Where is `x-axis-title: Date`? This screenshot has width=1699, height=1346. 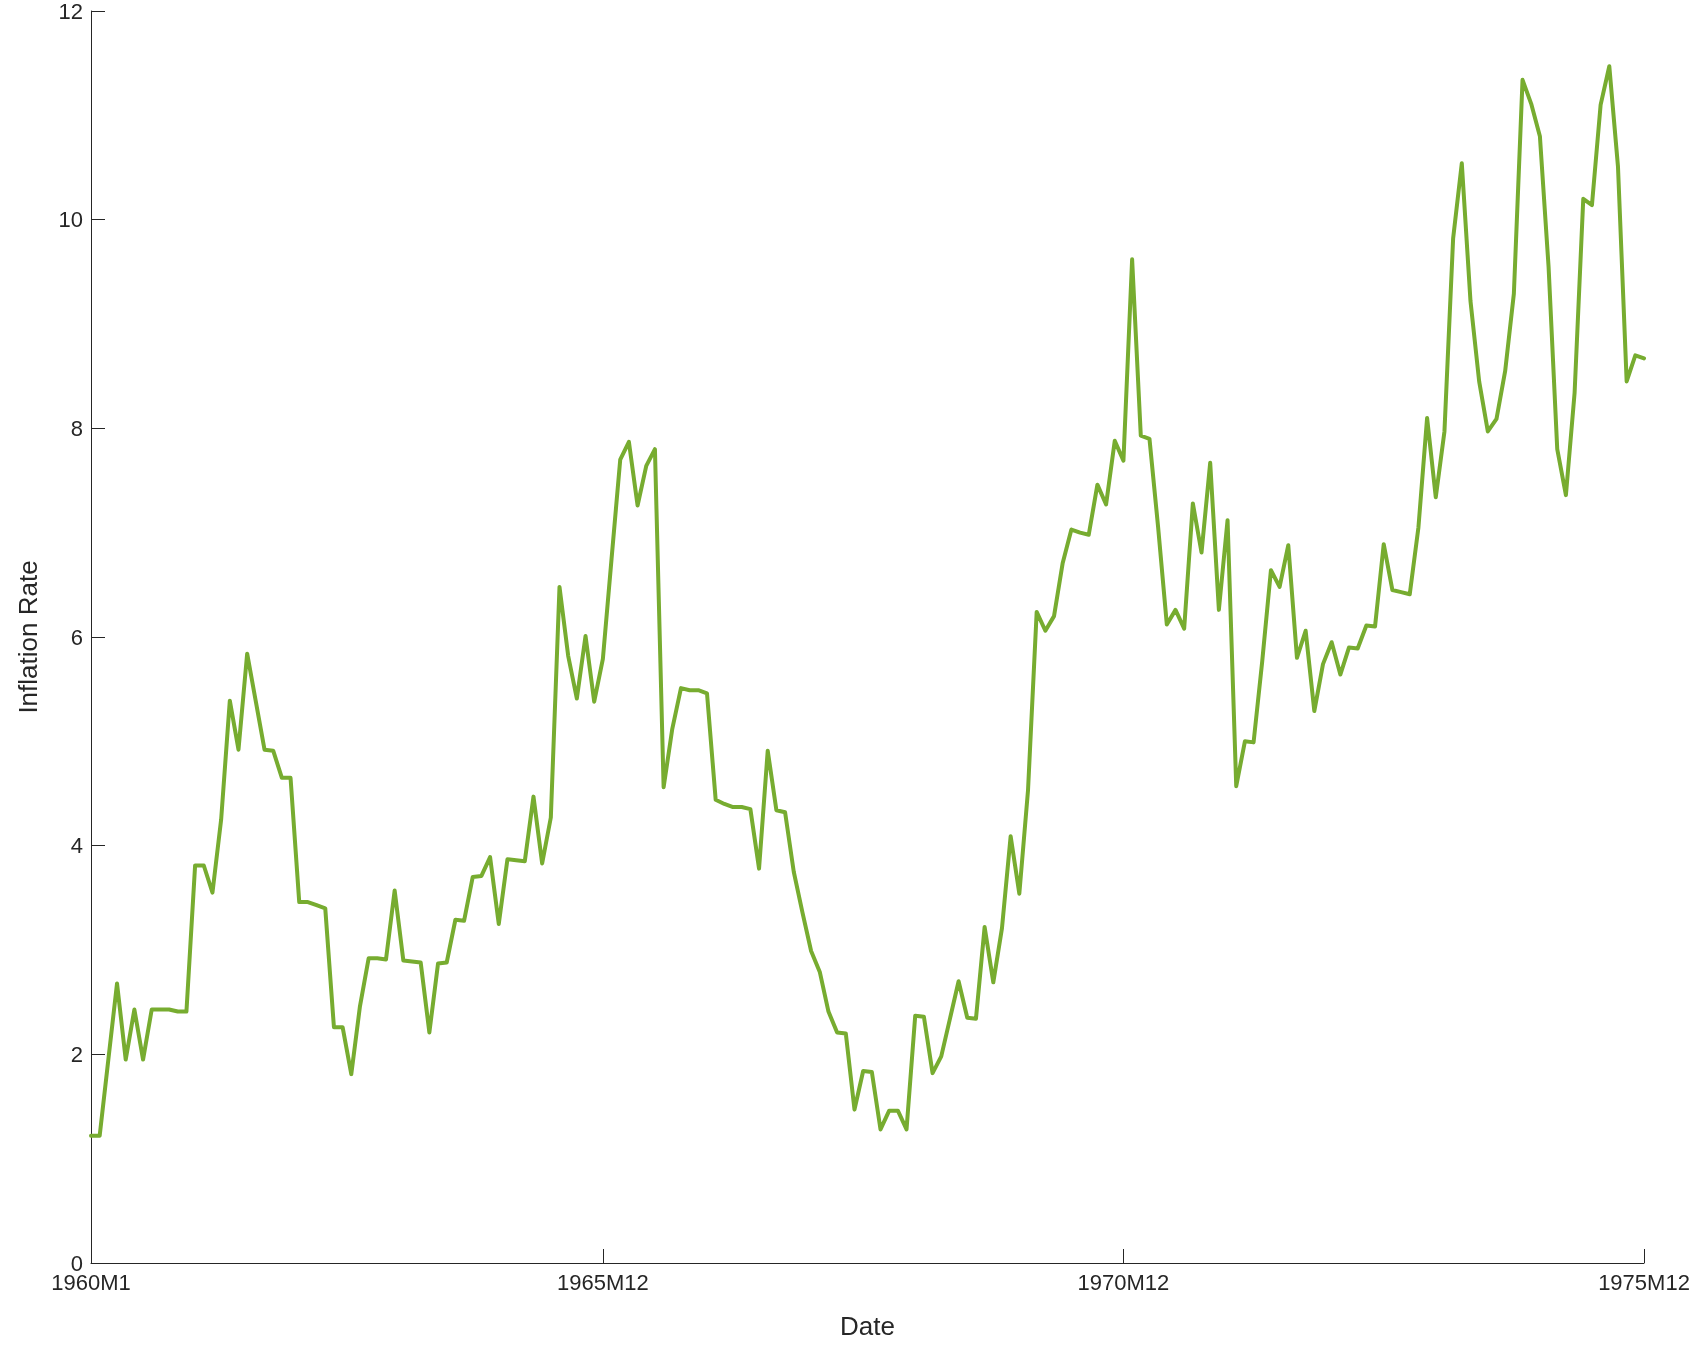
x-axis-title: Date is located at coordinates (867, 1326).